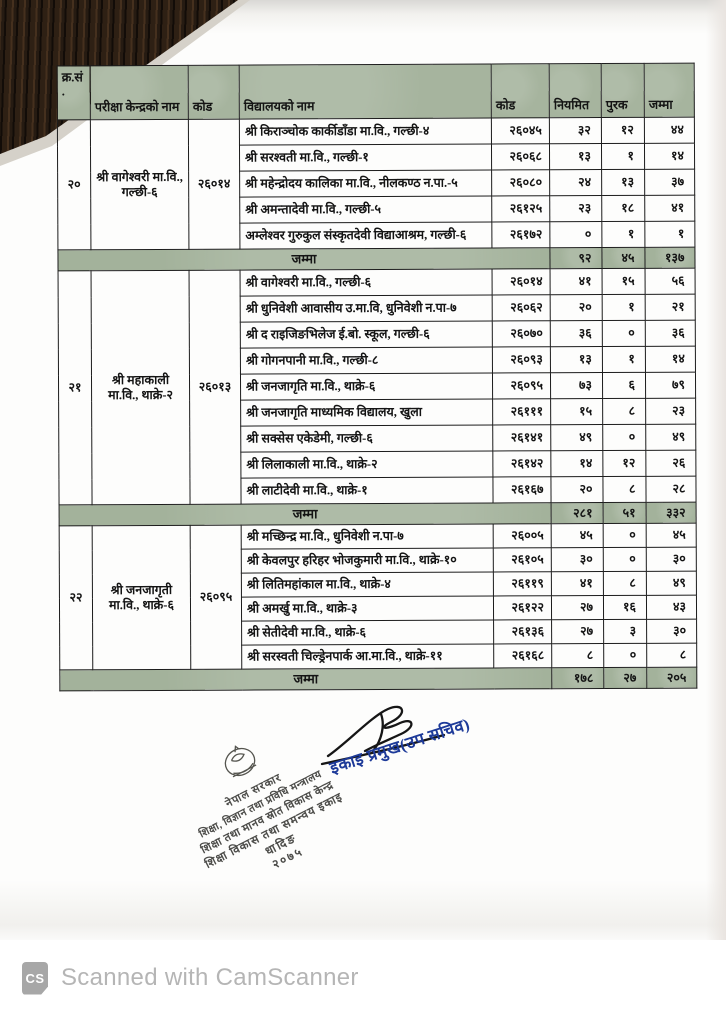 The height and width of the screenshot is (1024, 726). What do you see at coordinates (576, 463) in the screenshot?
I see `regular-count-cell: १४` at bounding box center [576, 463].